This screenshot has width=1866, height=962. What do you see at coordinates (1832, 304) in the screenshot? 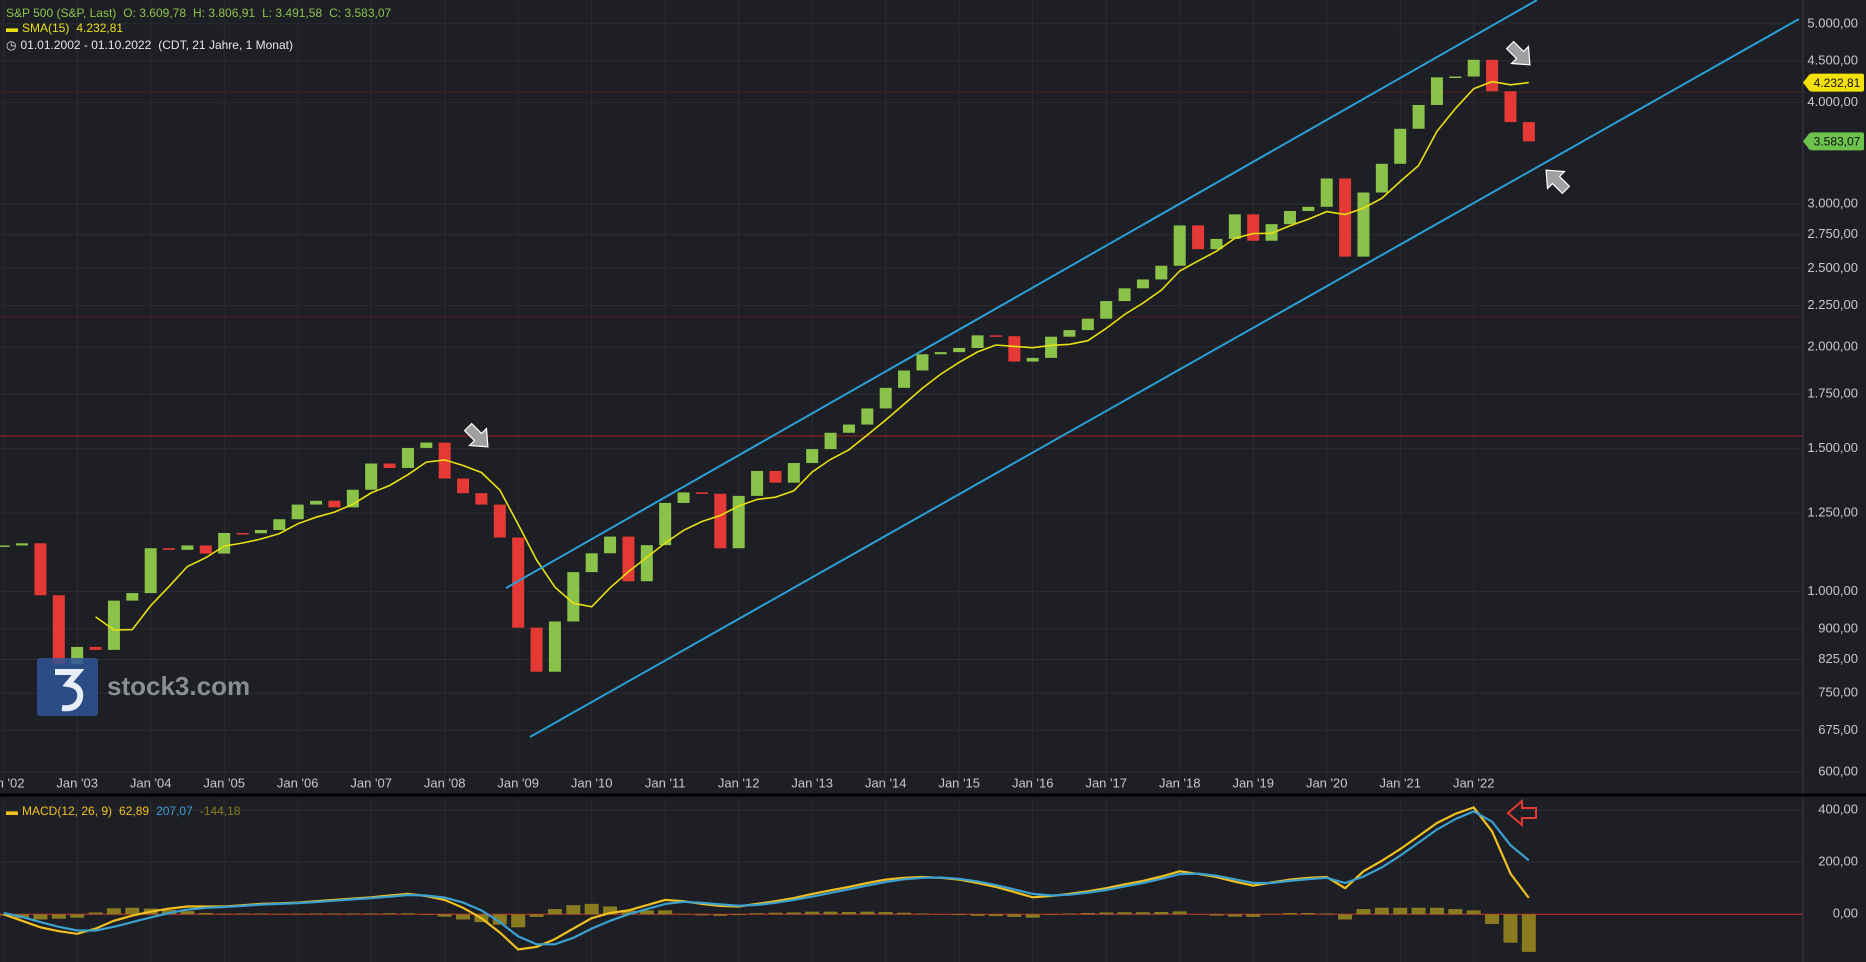
I see `y-tick-label: 2.250,00` at bounding box center [1832, 304].